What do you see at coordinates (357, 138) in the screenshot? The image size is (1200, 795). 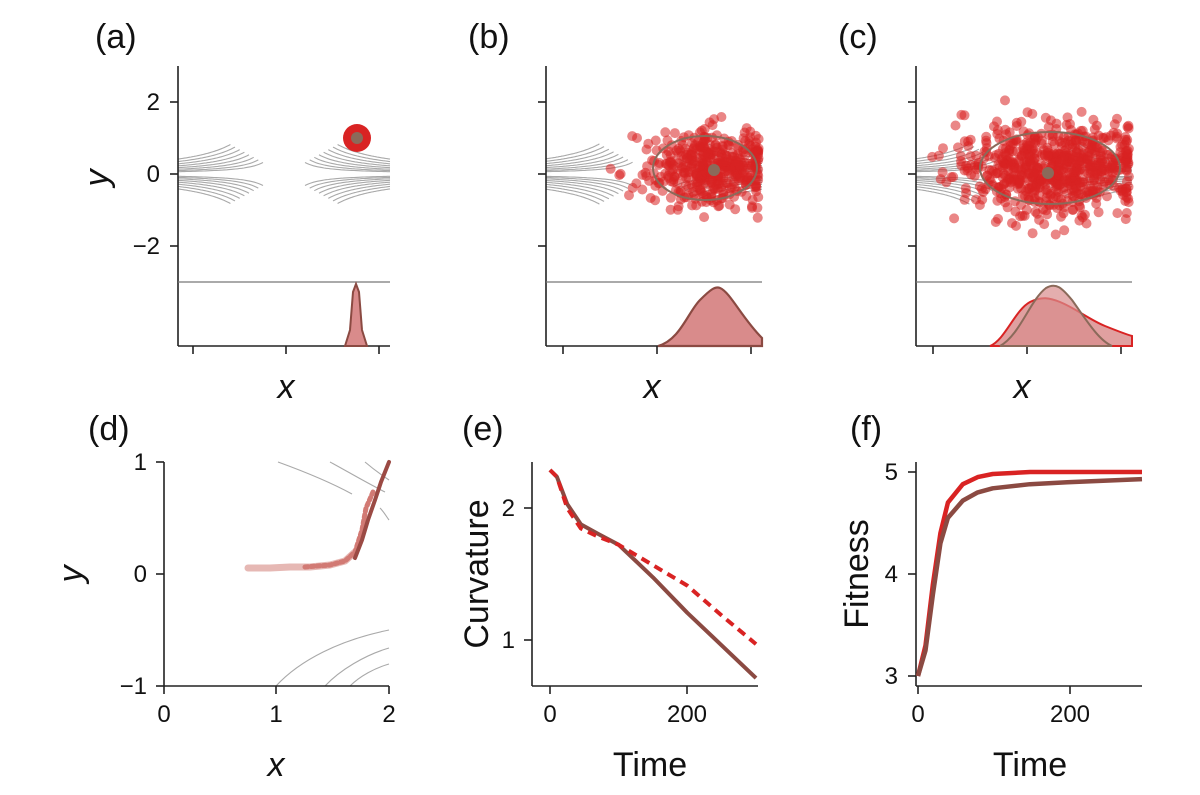 I see `mean-marker-a` at bounding box center [357, 138].